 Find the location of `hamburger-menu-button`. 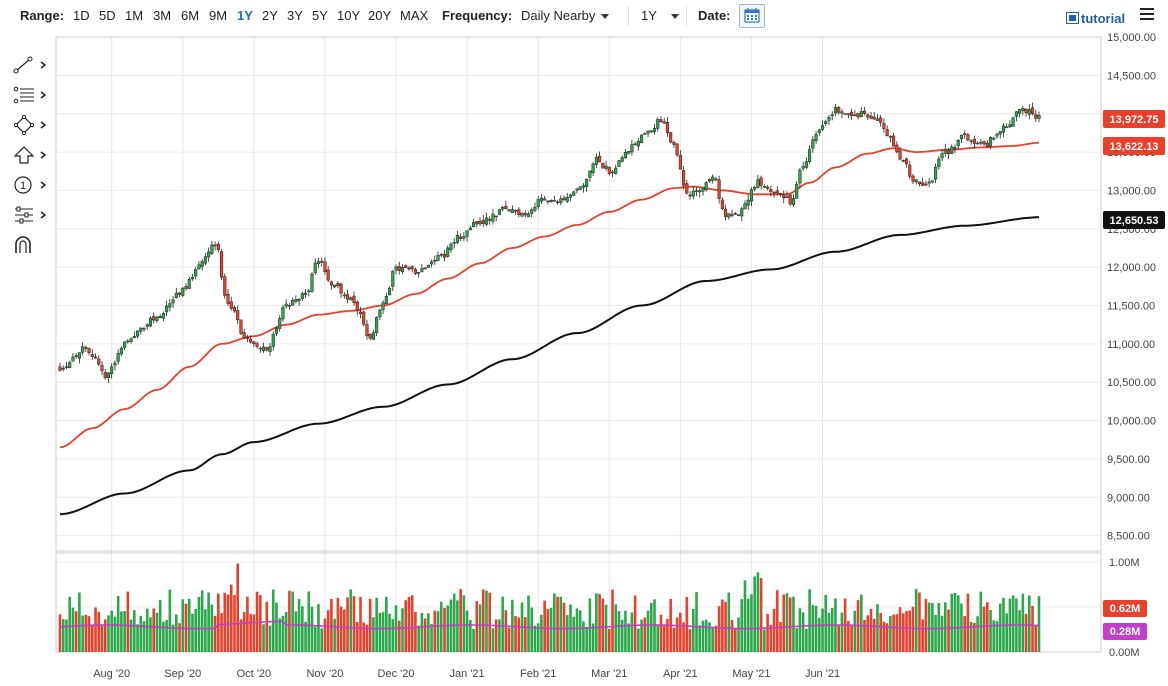

hamburger-menu-button is located at coordinates (1147, 15).